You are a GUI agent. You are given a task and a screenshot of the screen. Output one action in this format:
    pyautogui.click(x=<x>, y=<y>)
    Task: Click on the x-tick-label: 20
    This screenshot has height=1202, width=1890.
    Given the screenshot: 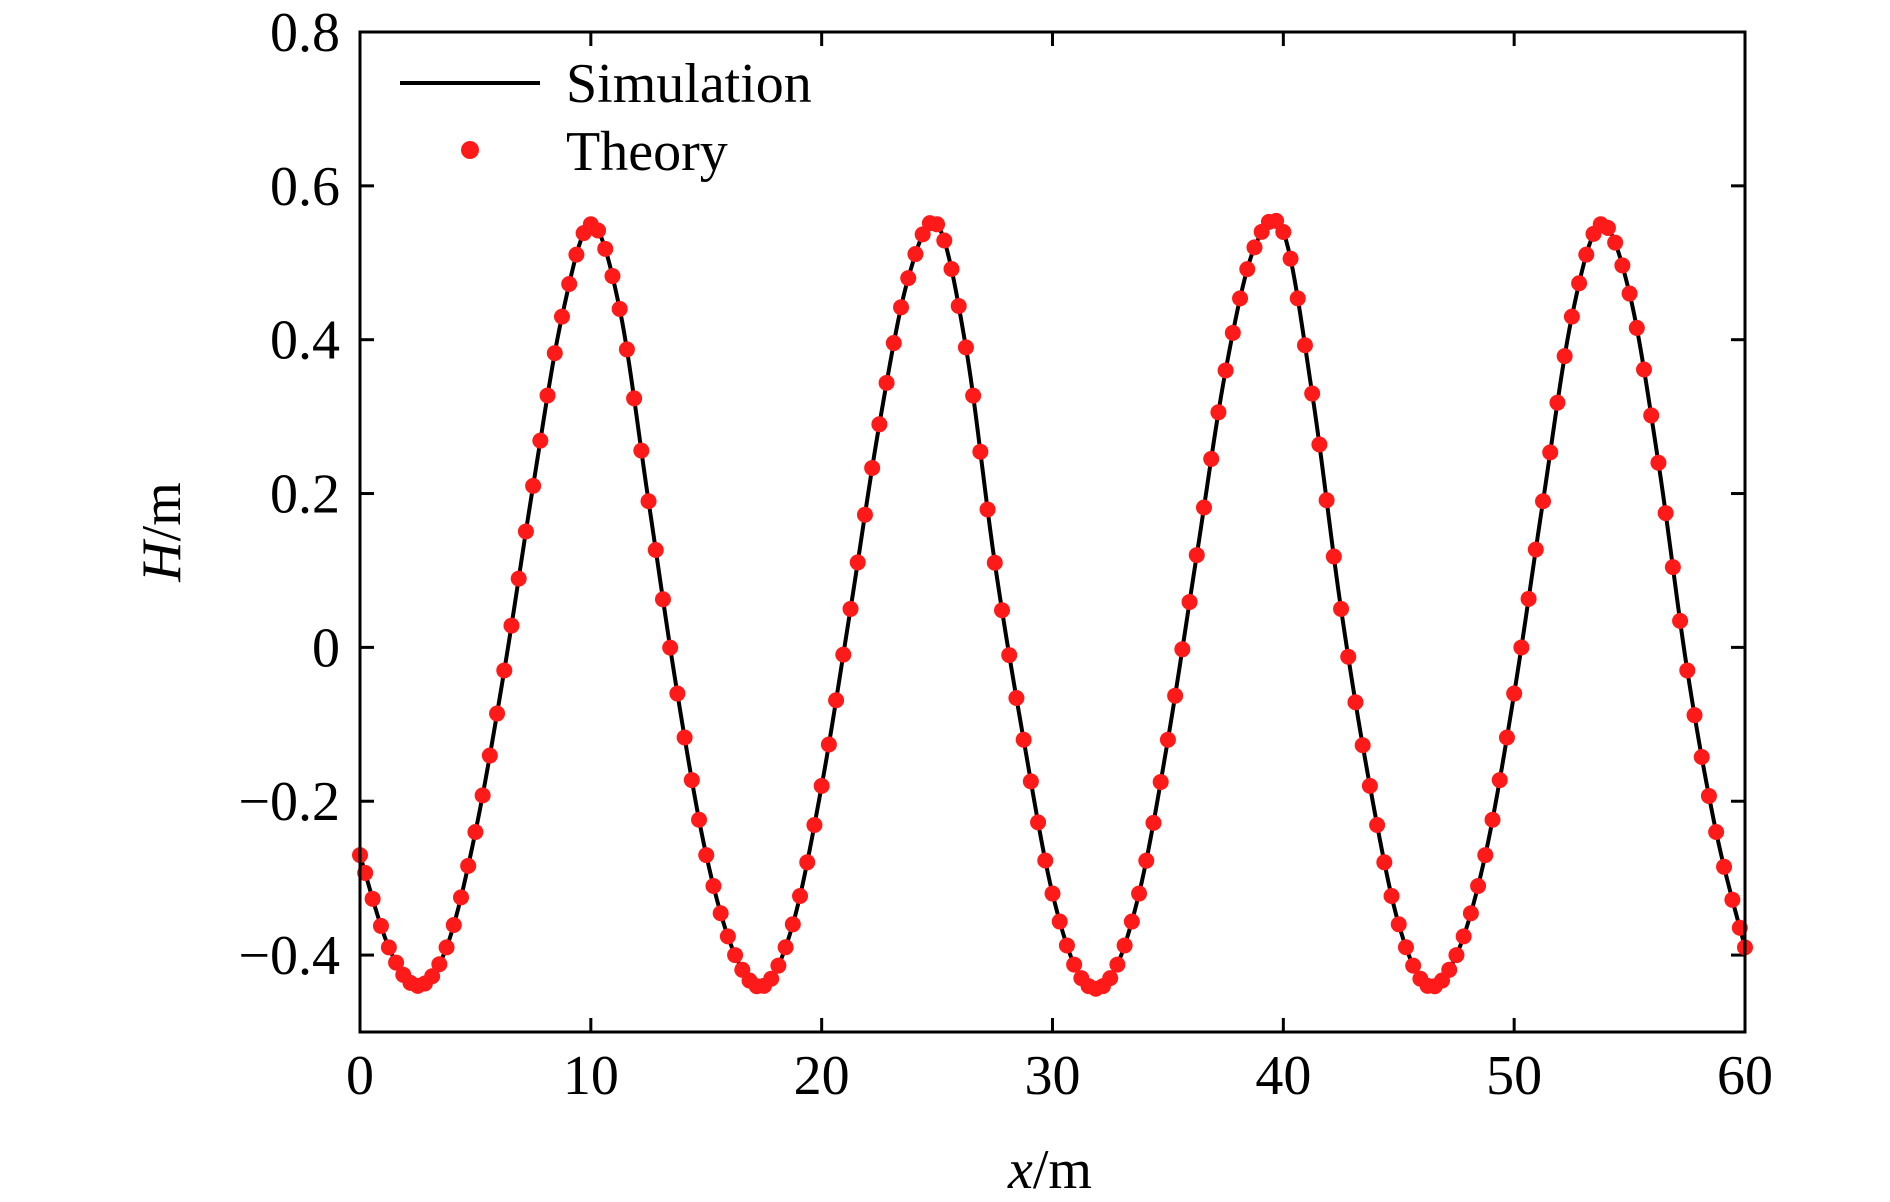 What is the action you would take?
    pyautogui.click(x=822, y=1076)
    